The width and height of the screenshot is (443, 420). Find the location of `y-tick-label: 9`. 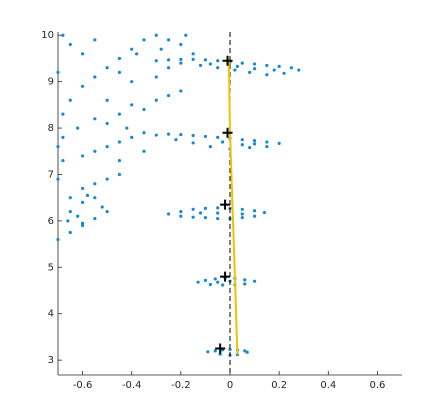

y-tick-label: 9 is located at coordinates (51, 82).